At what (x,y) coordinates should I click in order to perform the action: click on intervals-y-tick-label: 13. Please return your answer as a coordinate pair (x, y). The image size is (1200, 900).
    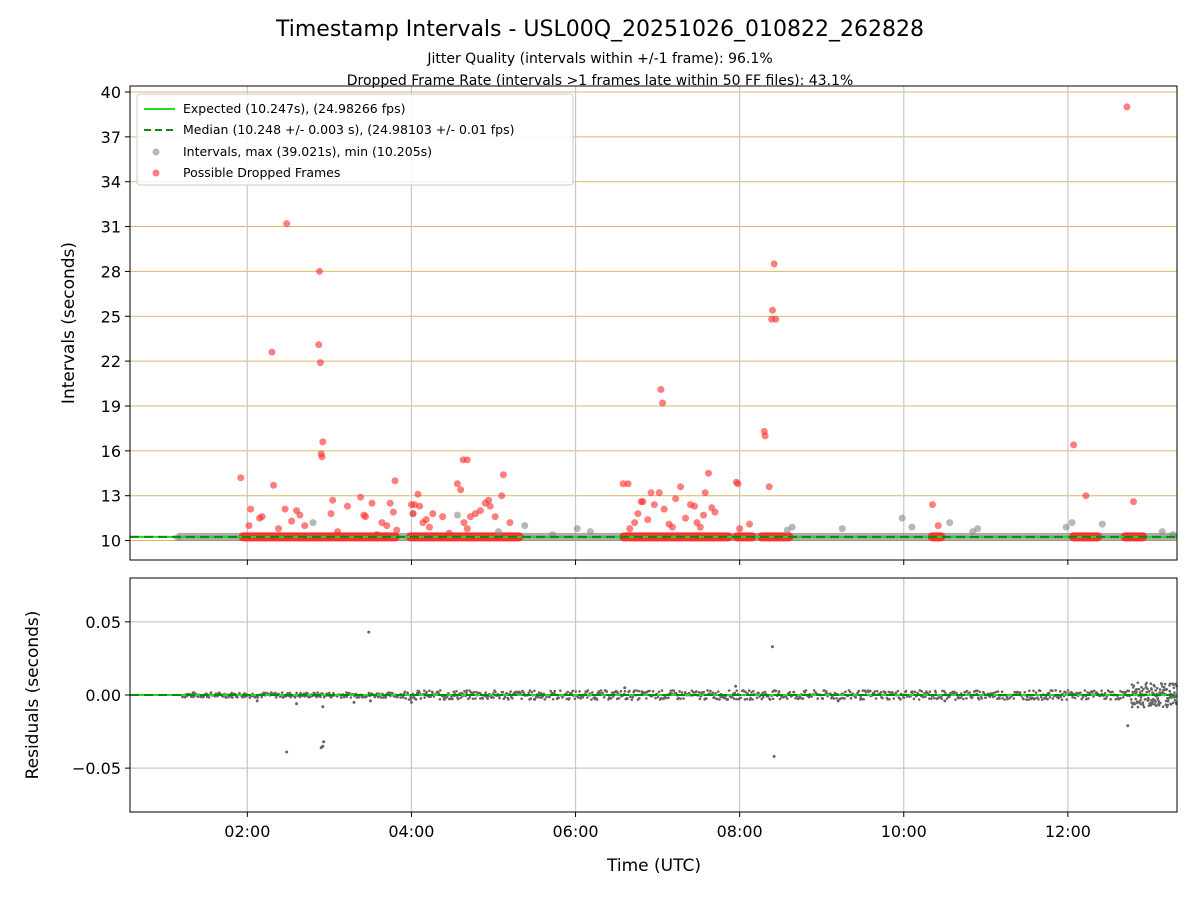
    Looking at the image, I should click on (111, 496).